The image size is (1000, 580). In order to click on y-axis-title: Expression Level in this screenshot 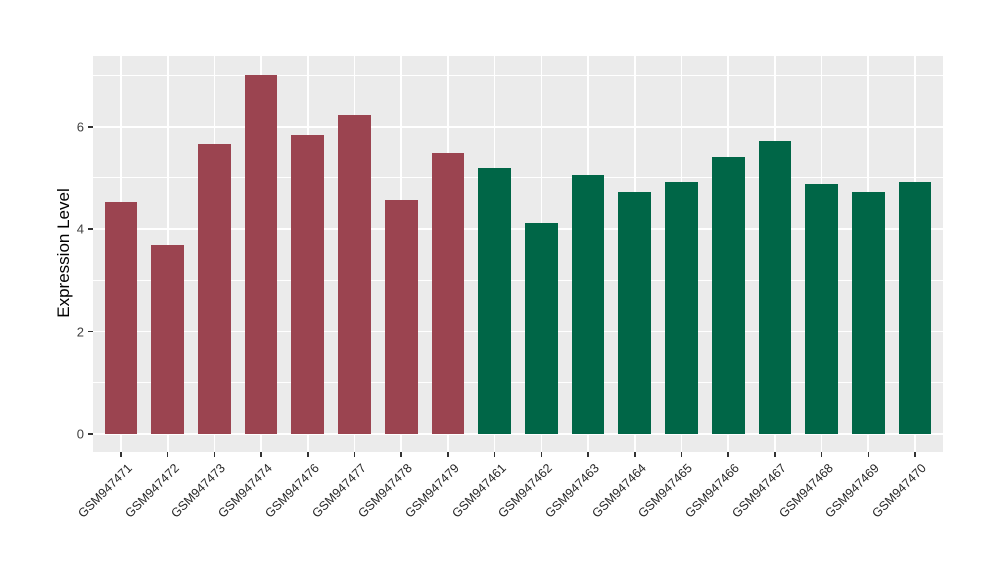, I will do `click(63, 253)`.